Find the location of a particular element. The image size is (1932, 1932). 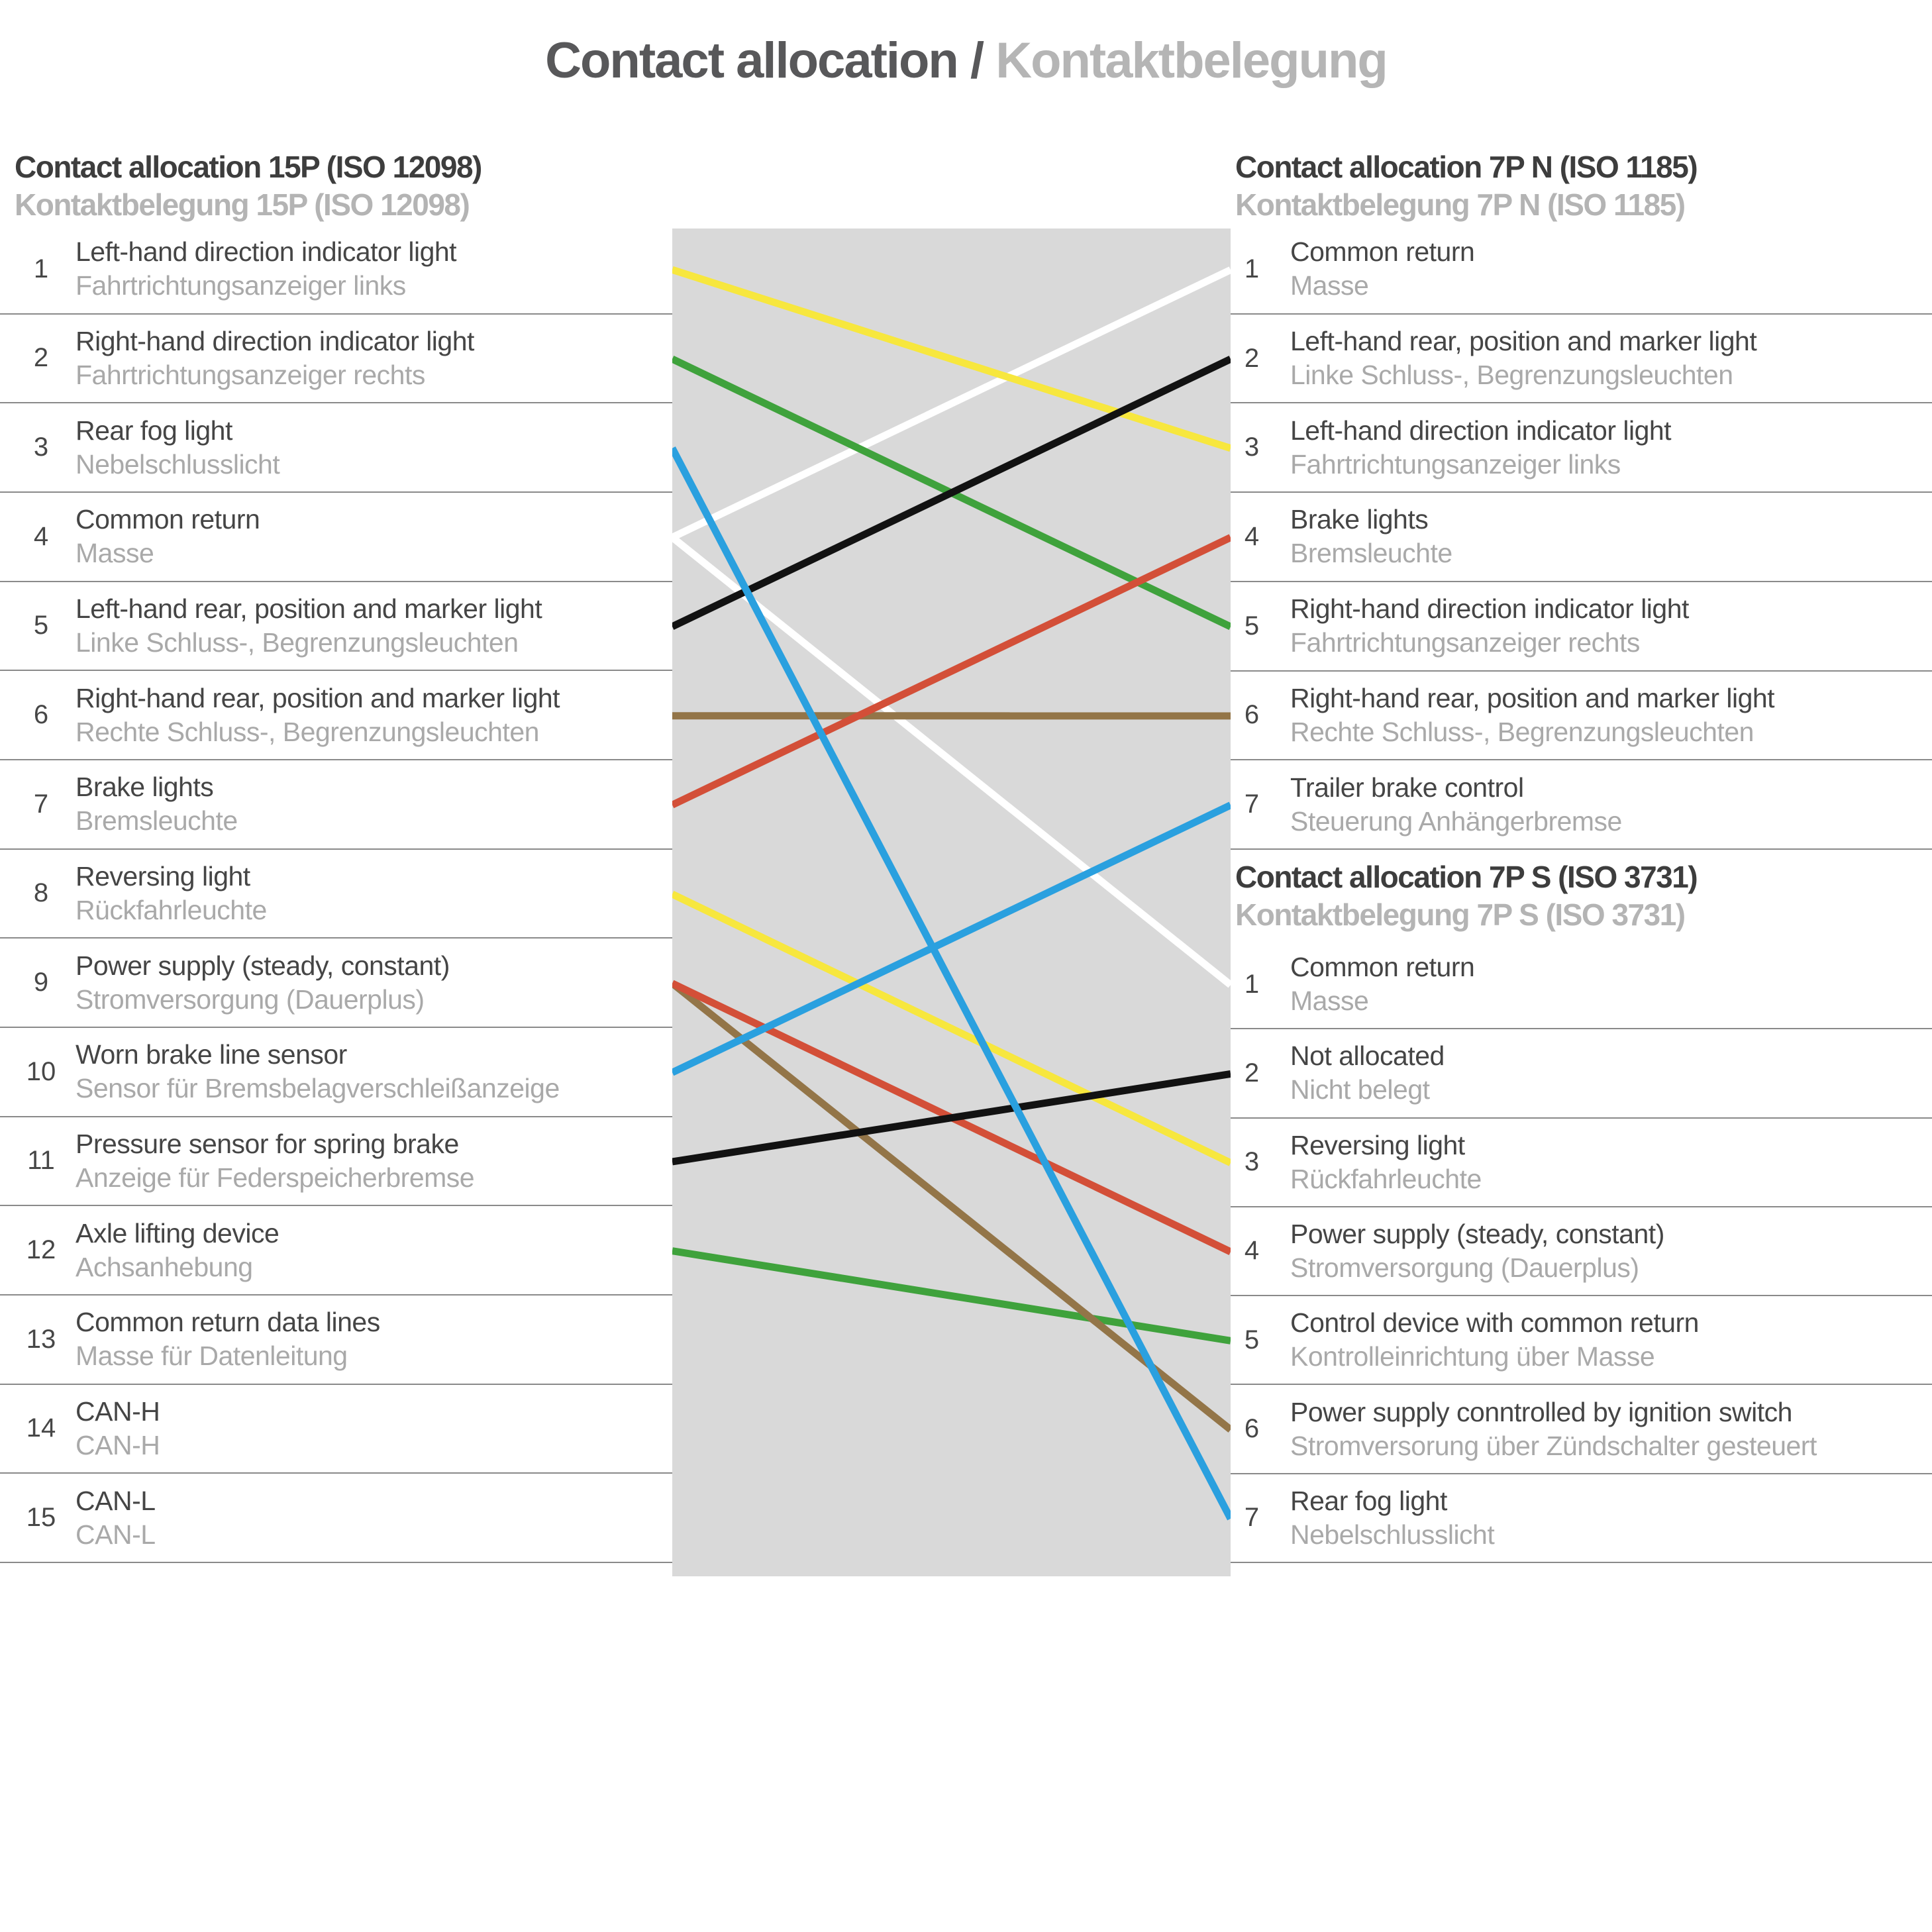

pin-label-de: Linke Schluss-, Begrenzungsleuchten is located at coordinates (1511, 375).